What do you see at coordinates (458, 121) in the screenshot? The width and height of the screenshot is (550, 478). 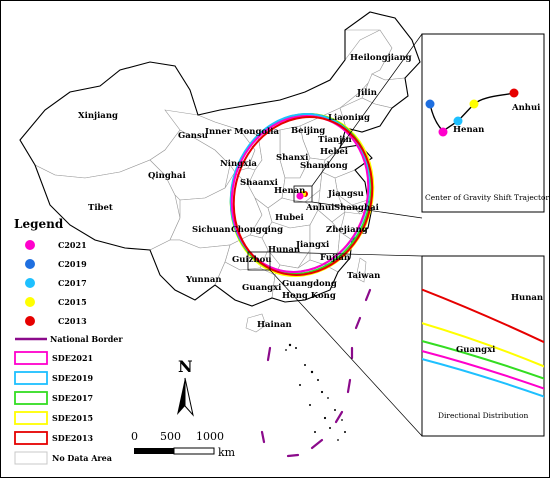 I see `trajectory-c2017` at bounding box center [458, 121].